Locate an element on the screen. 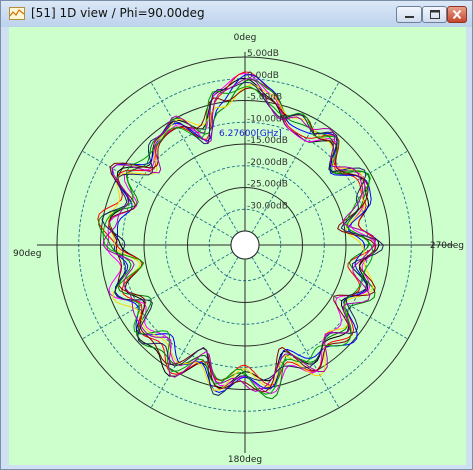  radial-tick-label: -30.00dB is located at coordinates (267, 206).